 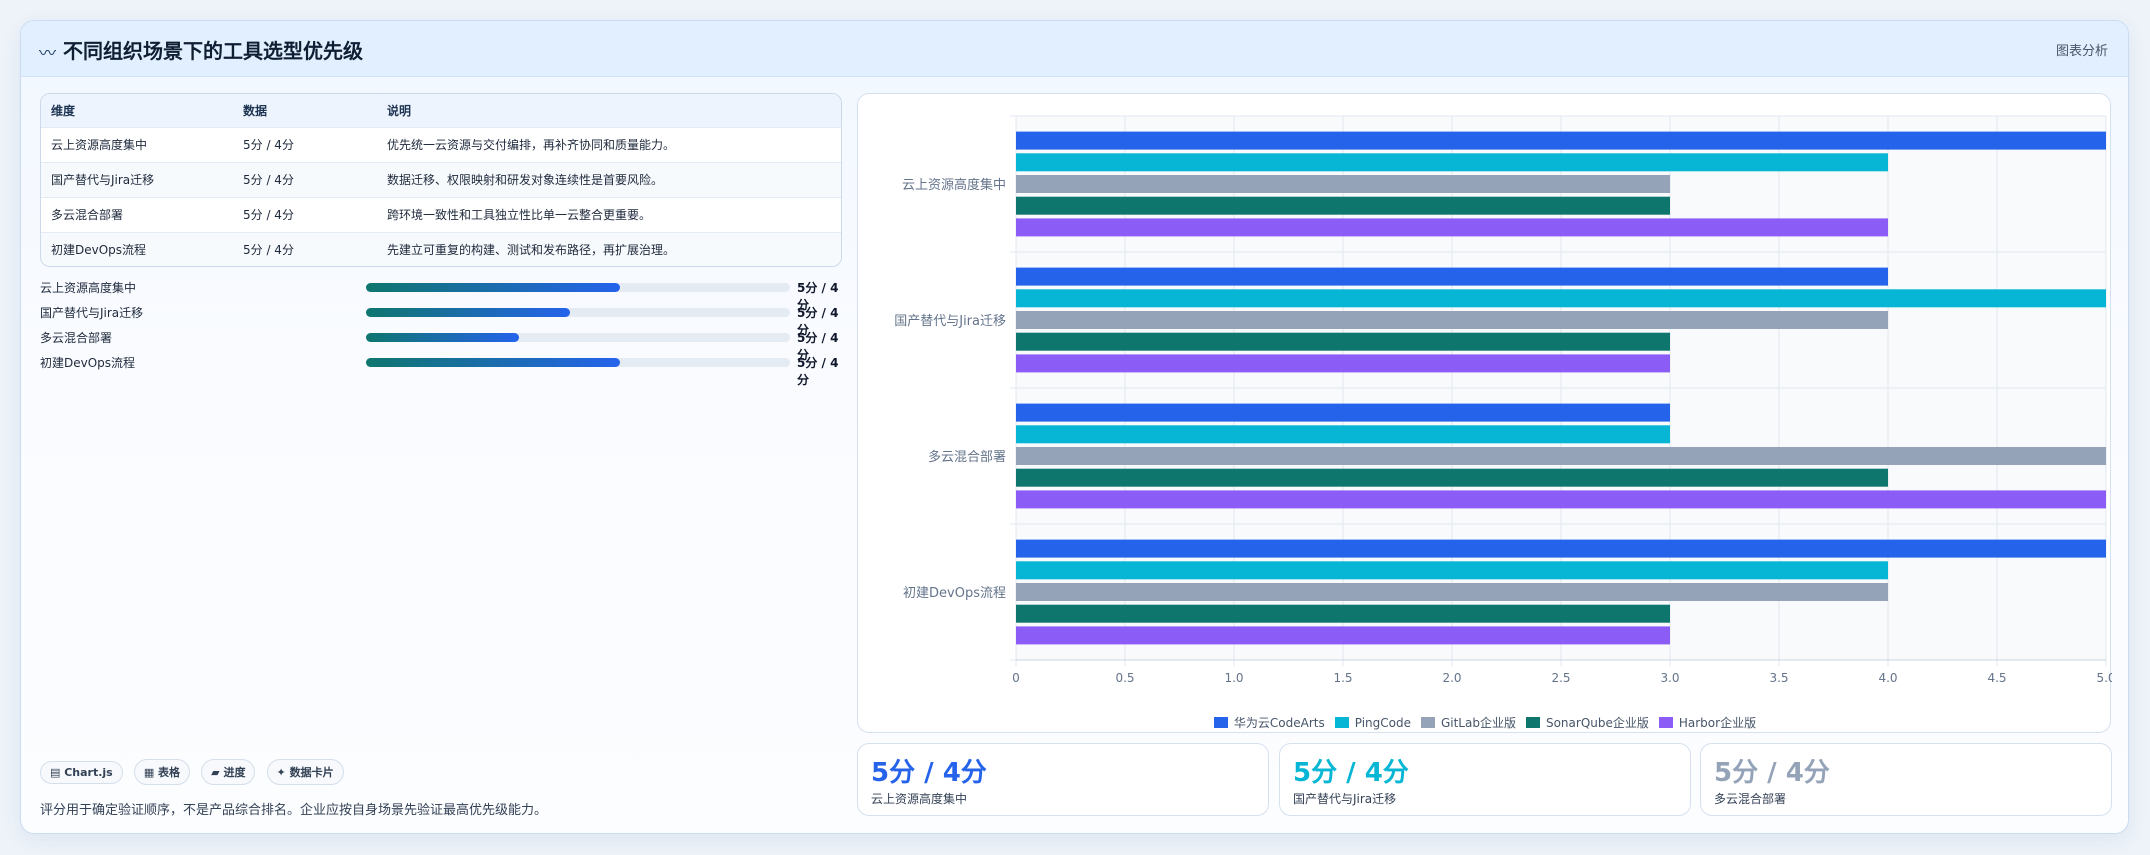 I want to click on progress-row: 云上资源高度集中 5分 / 4分, so click(x=445, y=293).